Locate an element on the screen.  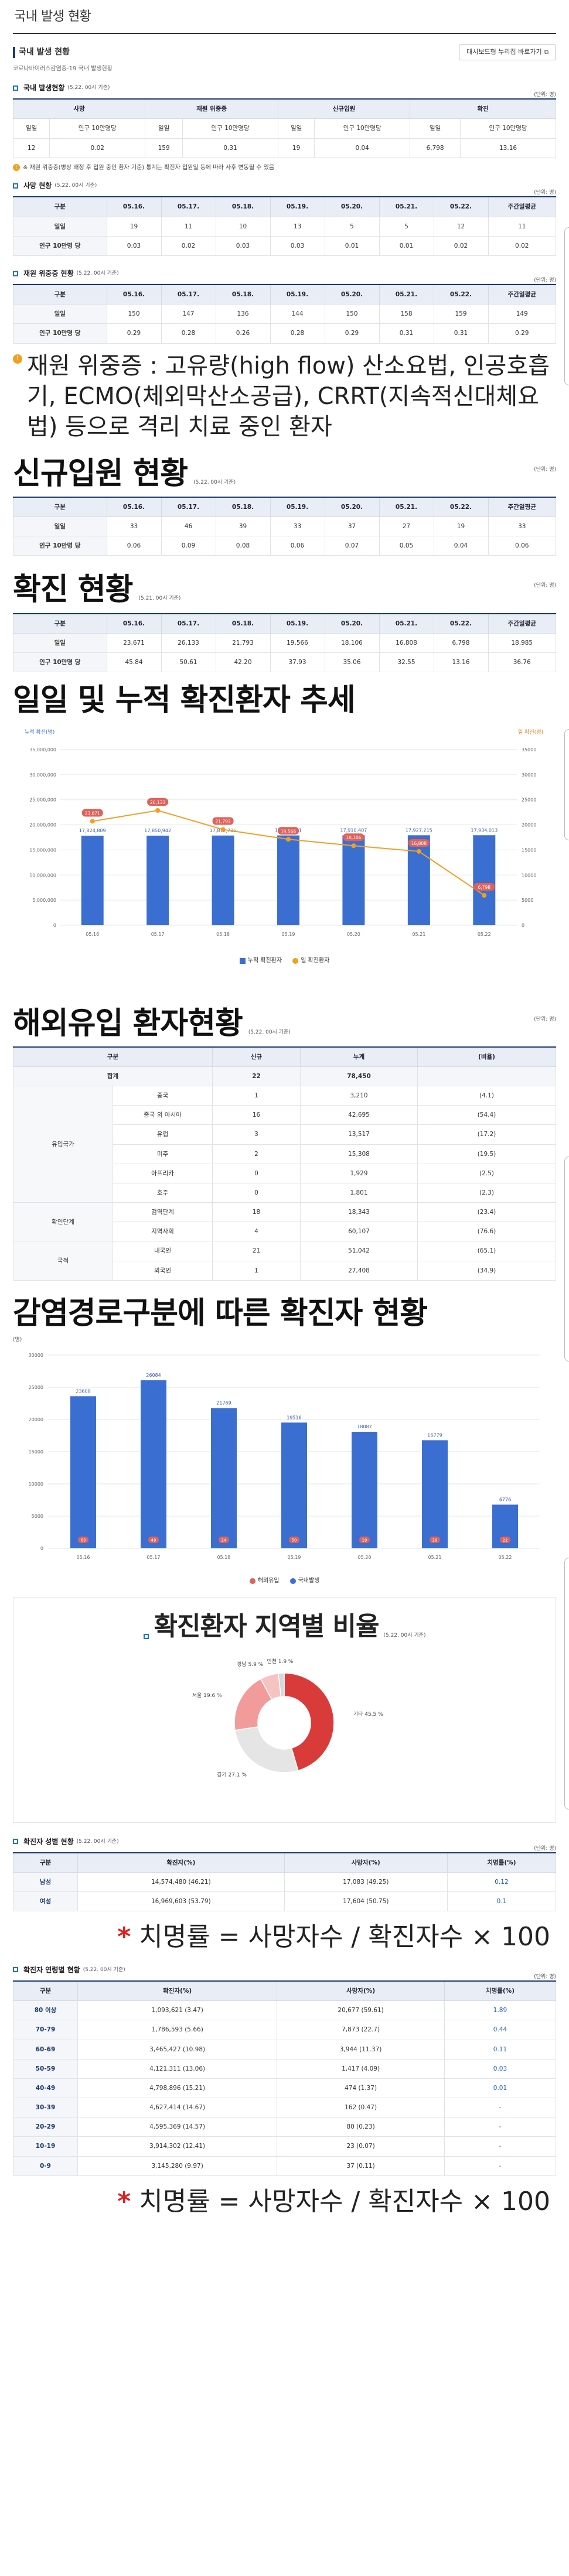
domestic-unit: (단위: 명) is located at coordinates (545, 95).